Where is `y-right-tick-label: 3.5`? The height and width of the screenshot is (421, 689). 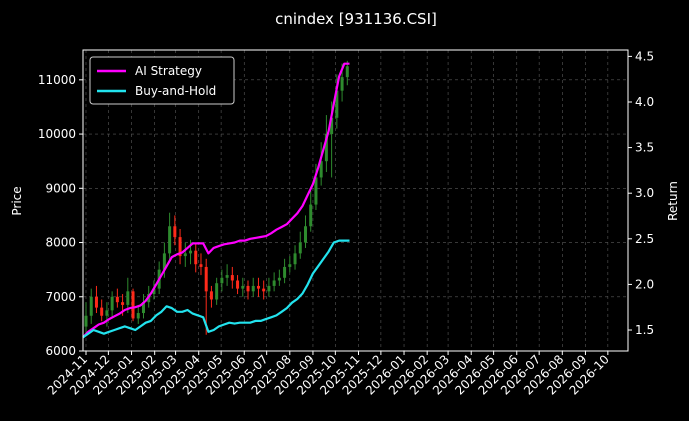
y-right-tick-label: 3.5 is located at coordinates (644, 148).